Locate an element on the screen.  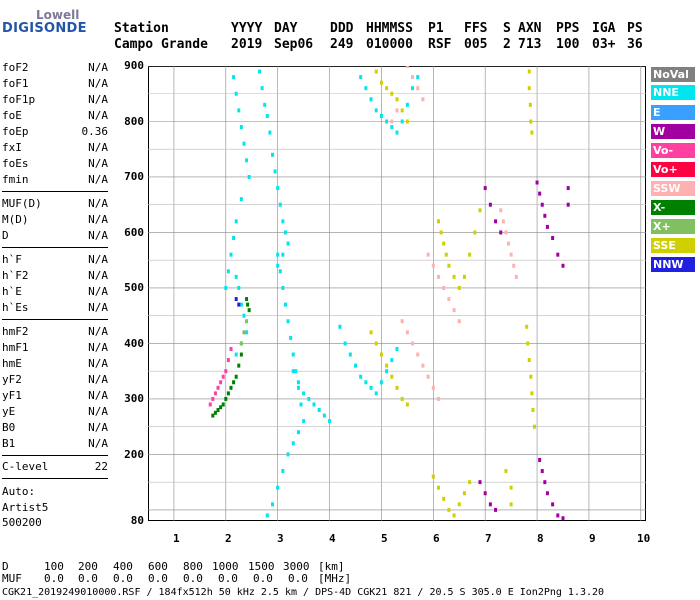
logo-lowell-text: Lowell is located at coordinates (58, 15).